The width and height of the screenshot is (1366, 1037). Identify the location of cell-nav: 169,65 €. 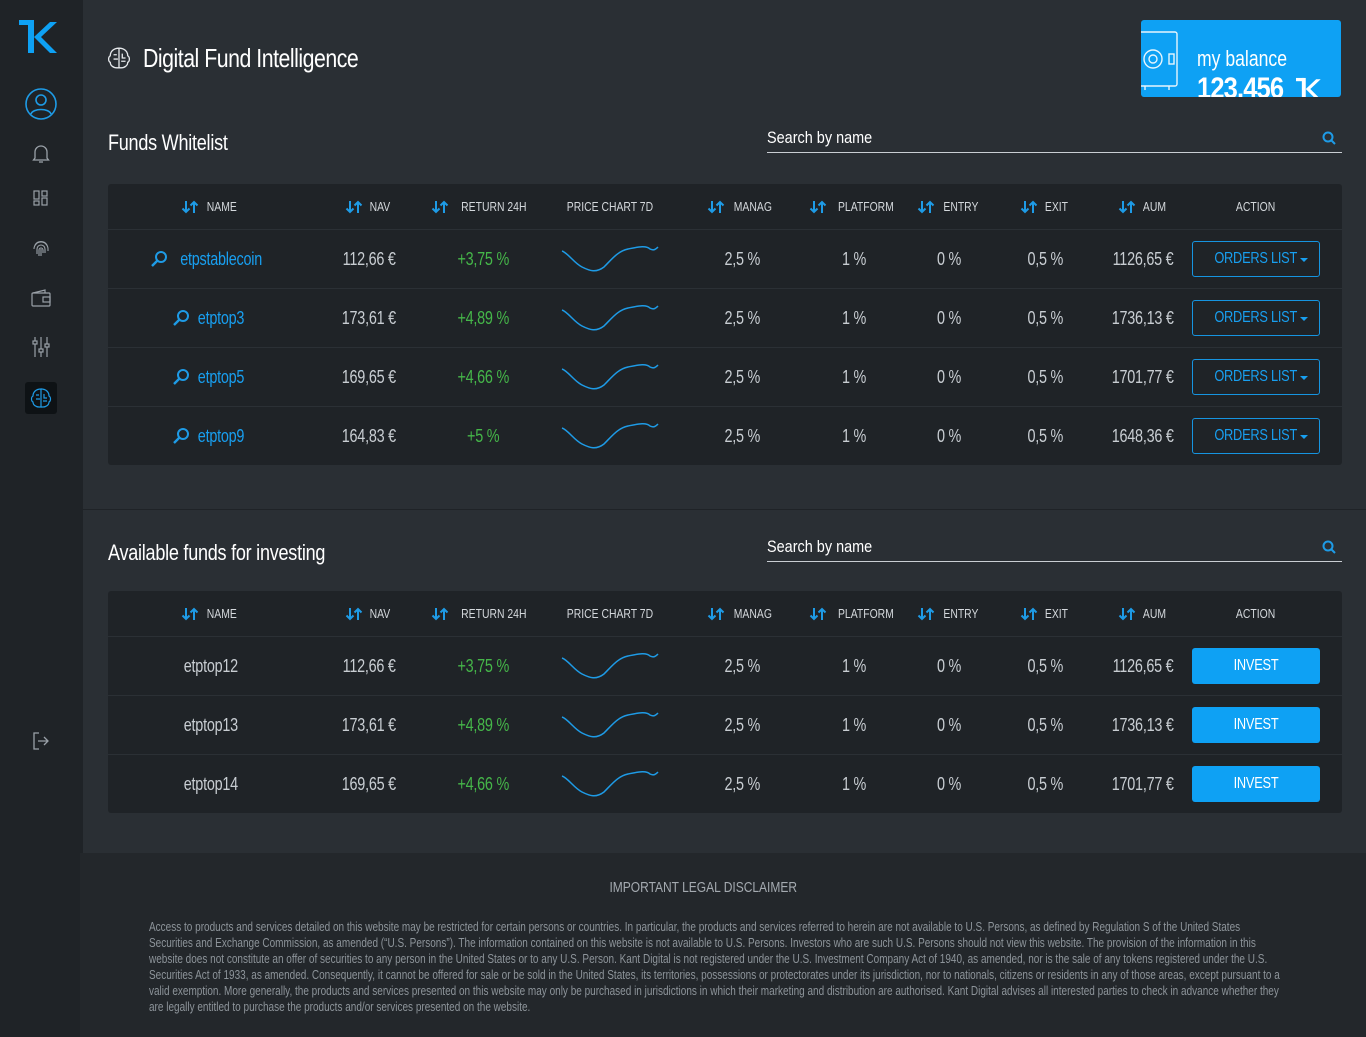
(369, 784).